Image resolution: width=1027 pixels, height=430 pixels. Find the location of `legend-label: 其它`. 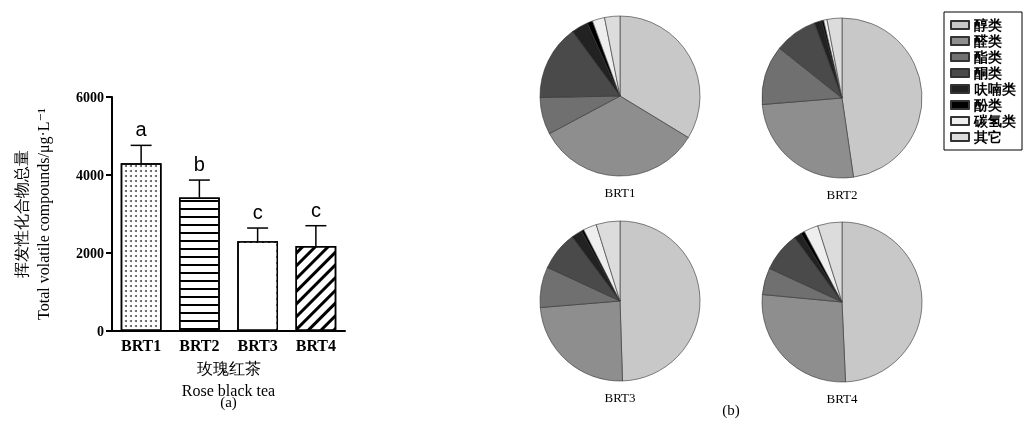

legend-label: 其它 is located at coordinates (987, 136).